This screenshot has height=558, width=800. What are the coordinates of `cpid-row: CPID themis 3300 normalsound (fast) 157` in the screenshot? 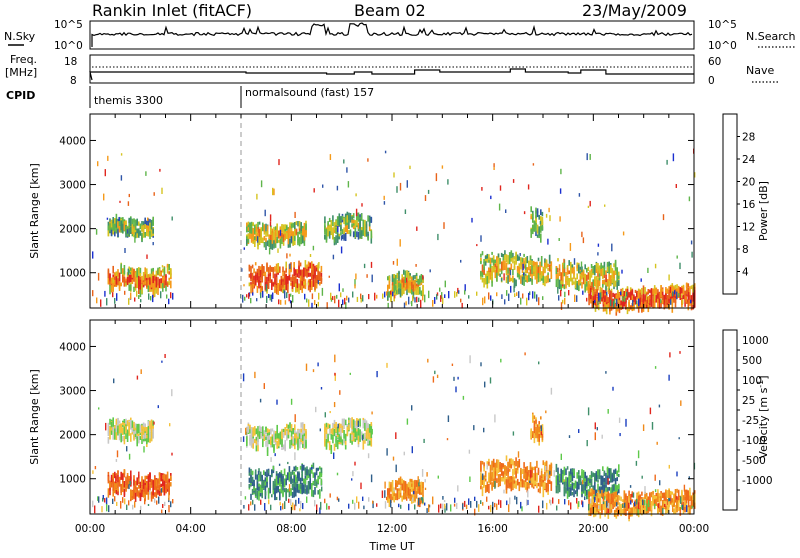 It's located at (190, 97).